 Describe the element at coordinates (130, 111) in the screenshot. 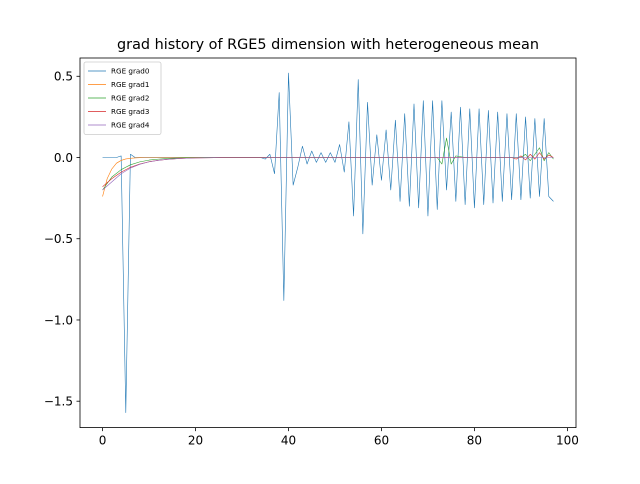

I see `legend-label-3: RGE grad3` at that location.